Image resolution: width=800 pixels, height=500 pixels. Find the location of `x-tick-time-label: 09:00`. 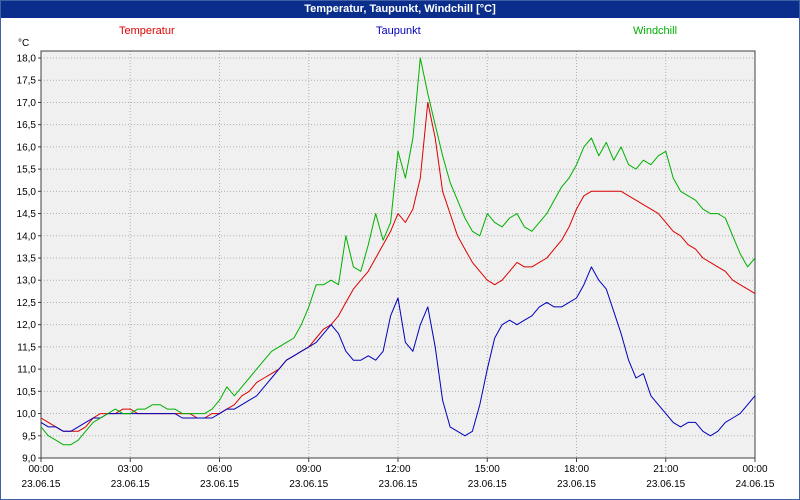

x-tick-time-label: 09:00 is located at coordinates (308, 469).